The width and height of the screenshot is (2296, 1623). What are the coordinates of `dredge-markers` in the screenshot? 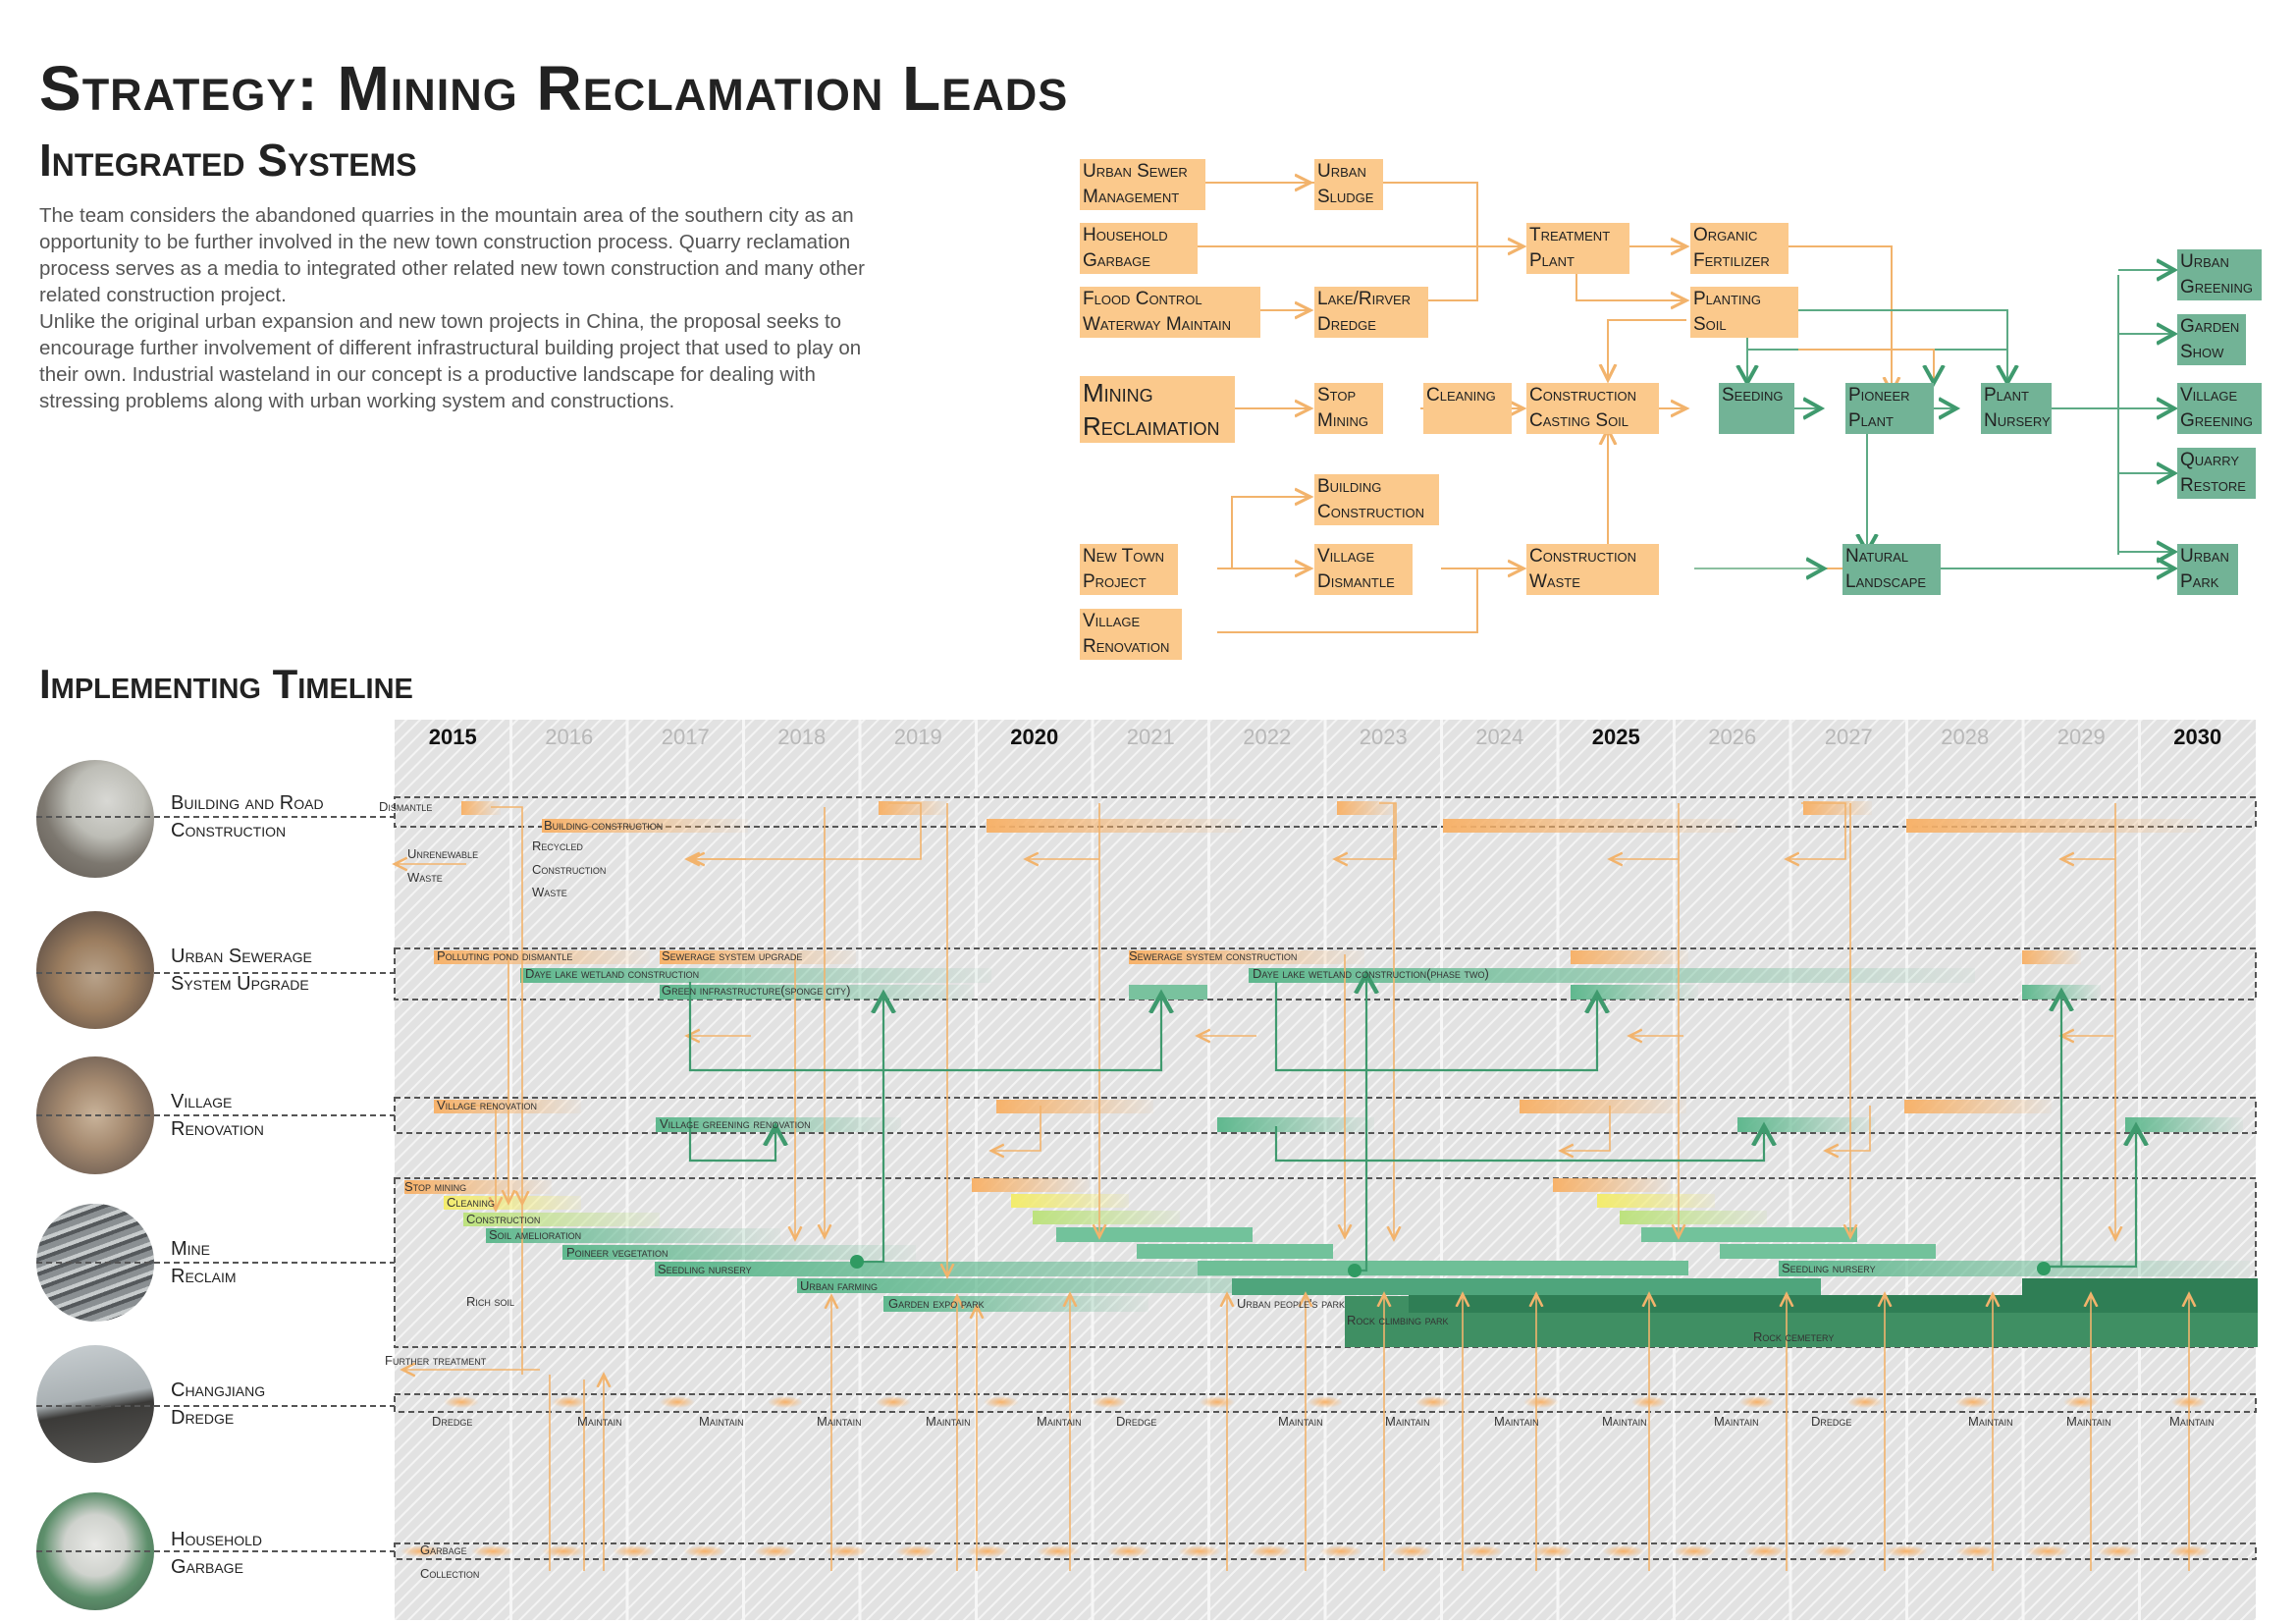 It's located at (1326, 1402).